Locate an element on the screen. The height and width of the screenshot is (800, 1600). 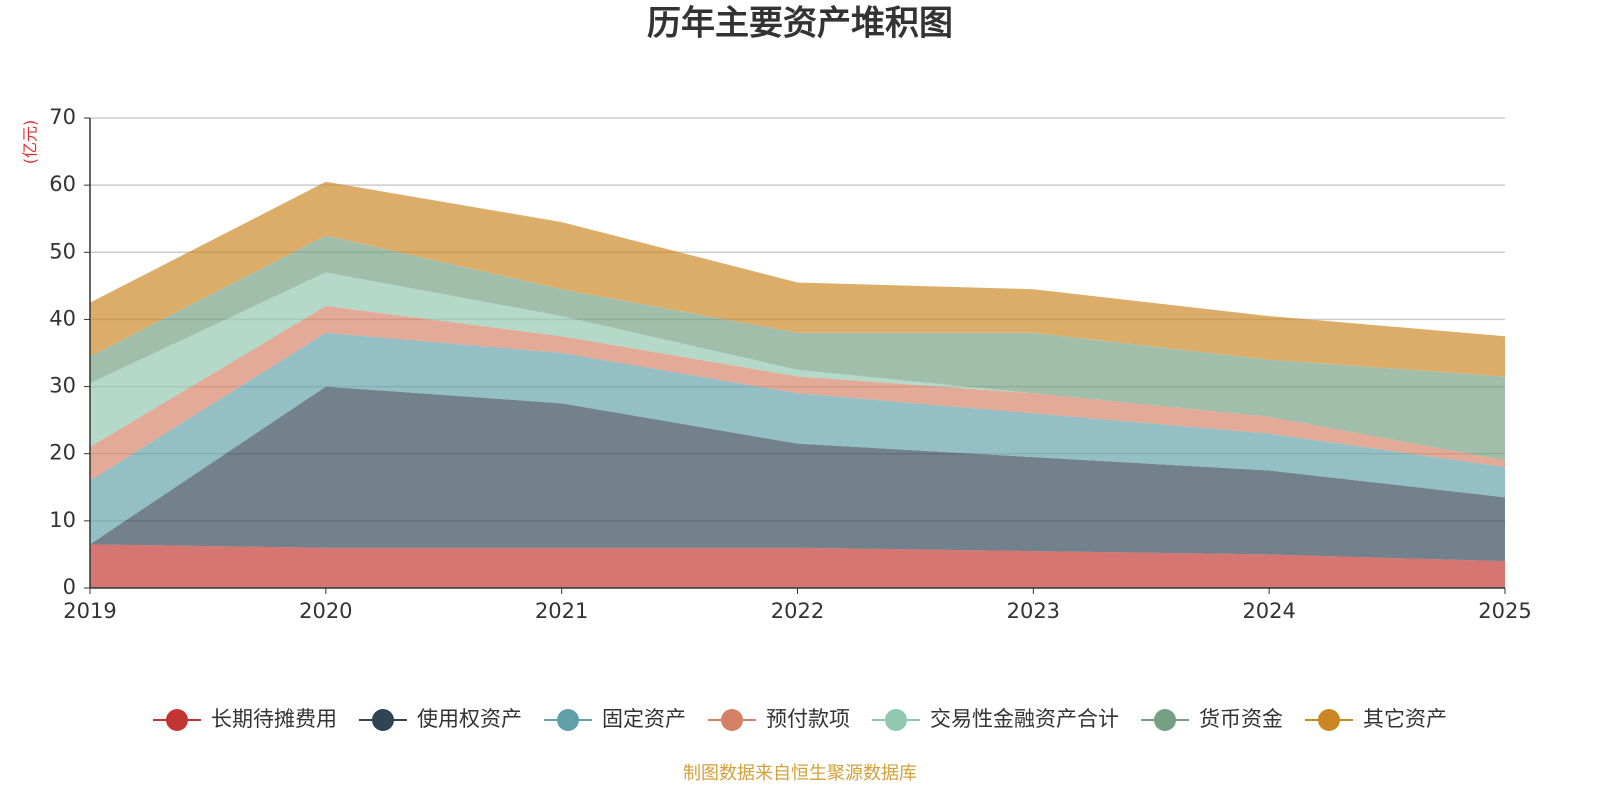
y-tick-label: 20 is located at coordinates (62, 453).